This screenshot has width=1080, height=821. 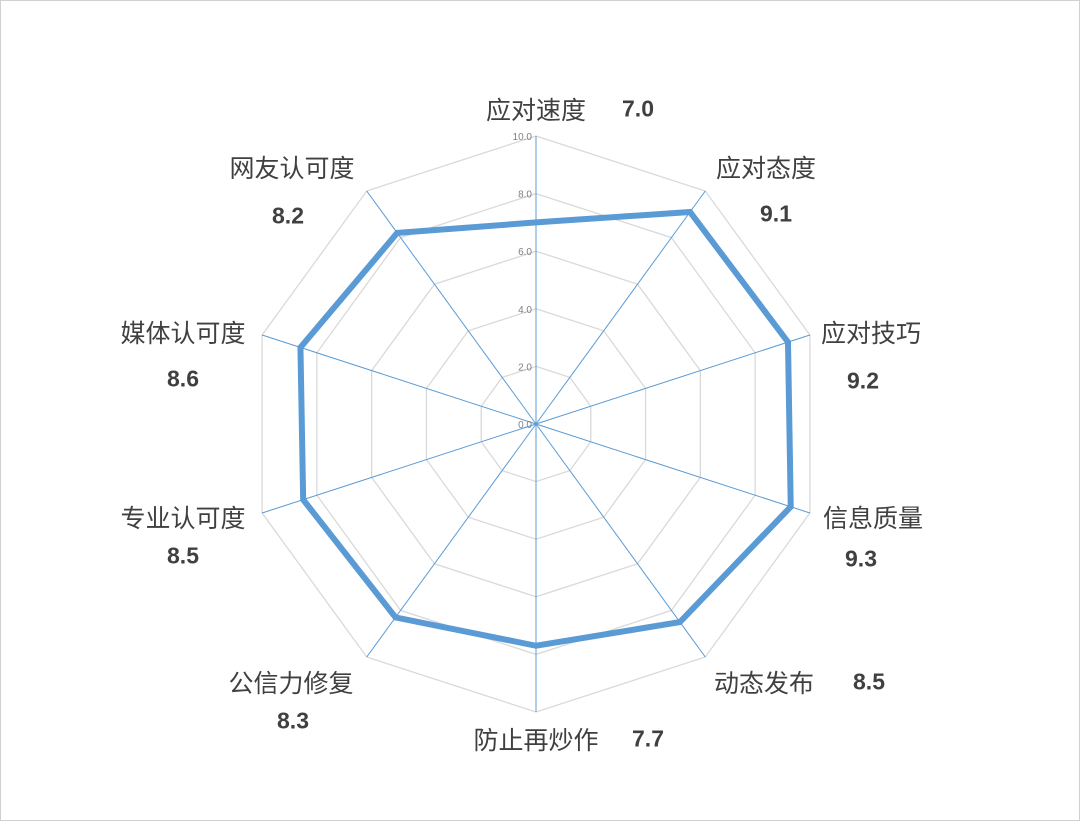 What do you see at coordinates (648, 738) in the screenshot?
I see `data-label: 7.7` at bounding box center [648, 738].